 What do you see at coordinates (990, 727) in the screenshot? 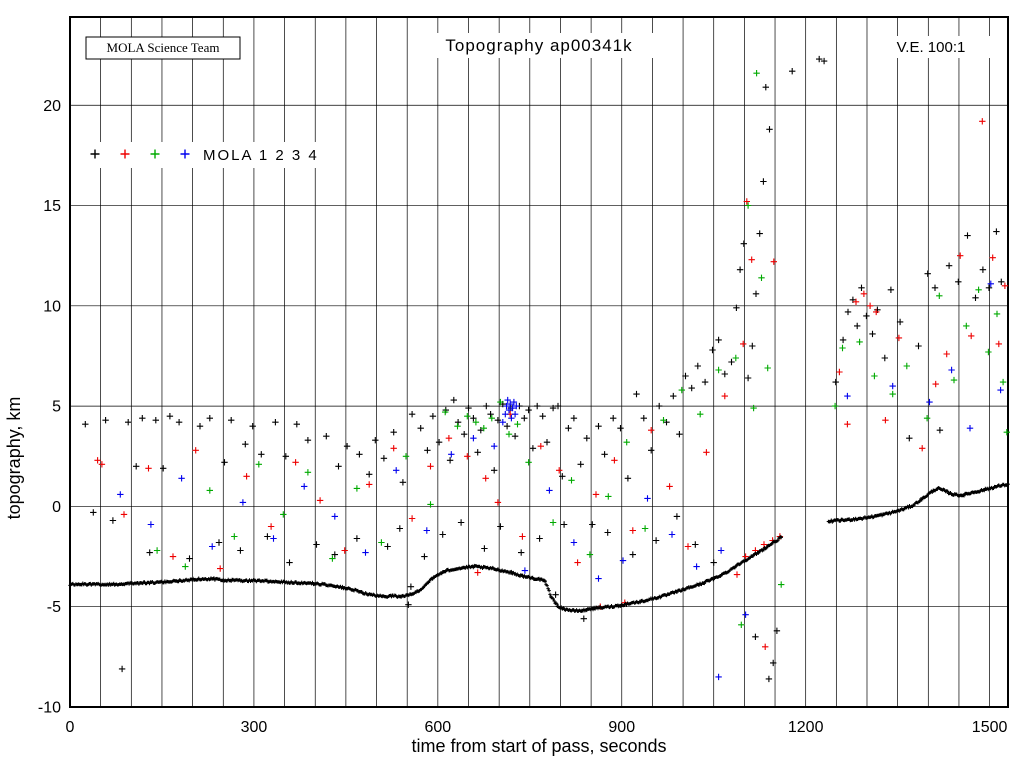
I see `x-tick-label: 1500` at bounding box center [990, 727].